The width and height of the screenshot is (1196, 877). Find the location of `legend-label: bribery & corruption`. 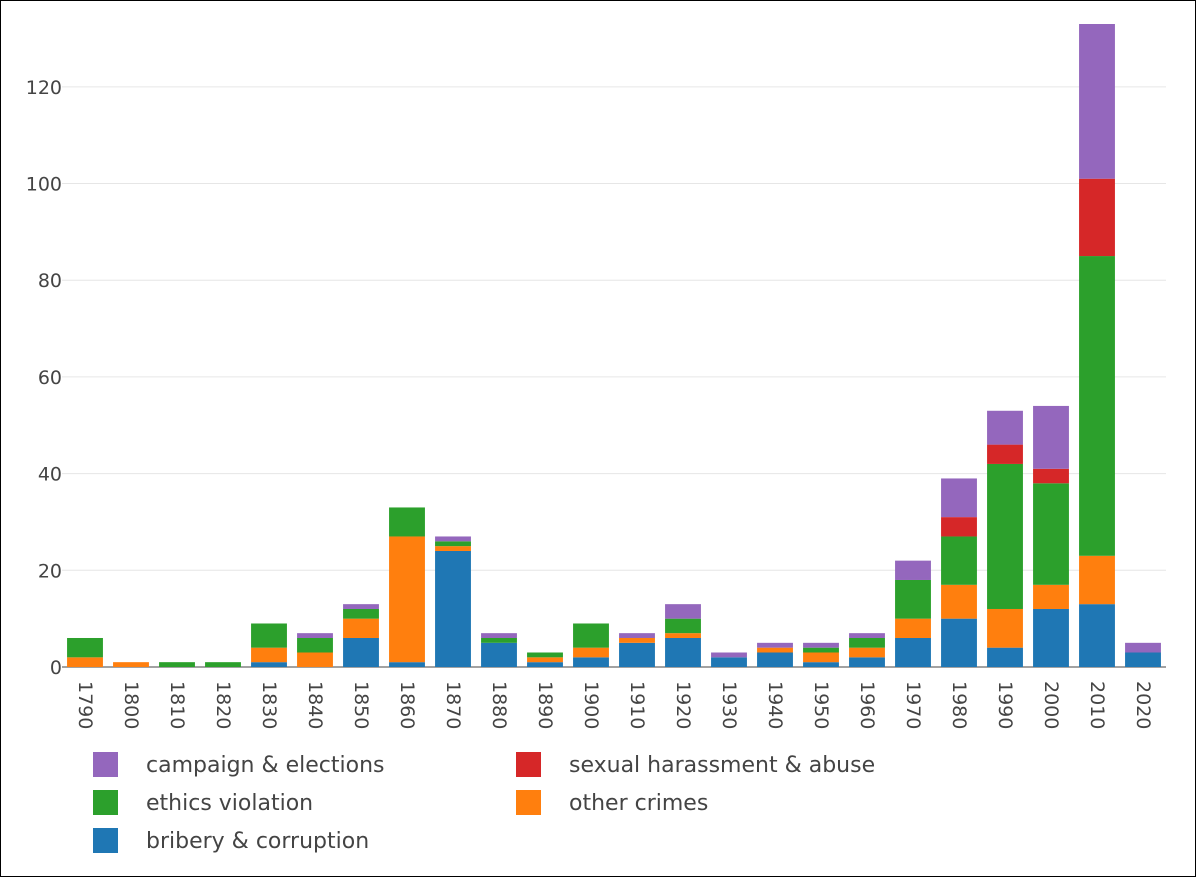

legend-label: bribery & corruption is located at coordinates (257, 841).